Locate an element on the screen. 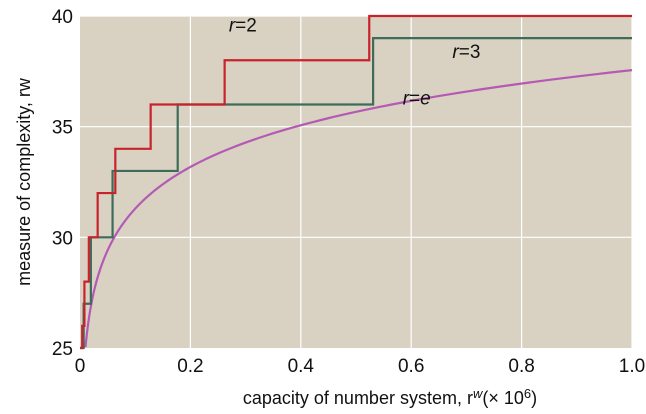 Image resolution: width=646 pixels, height=414 pixels. x-tick-label: 0.2 is located at coordinates (190, 366).